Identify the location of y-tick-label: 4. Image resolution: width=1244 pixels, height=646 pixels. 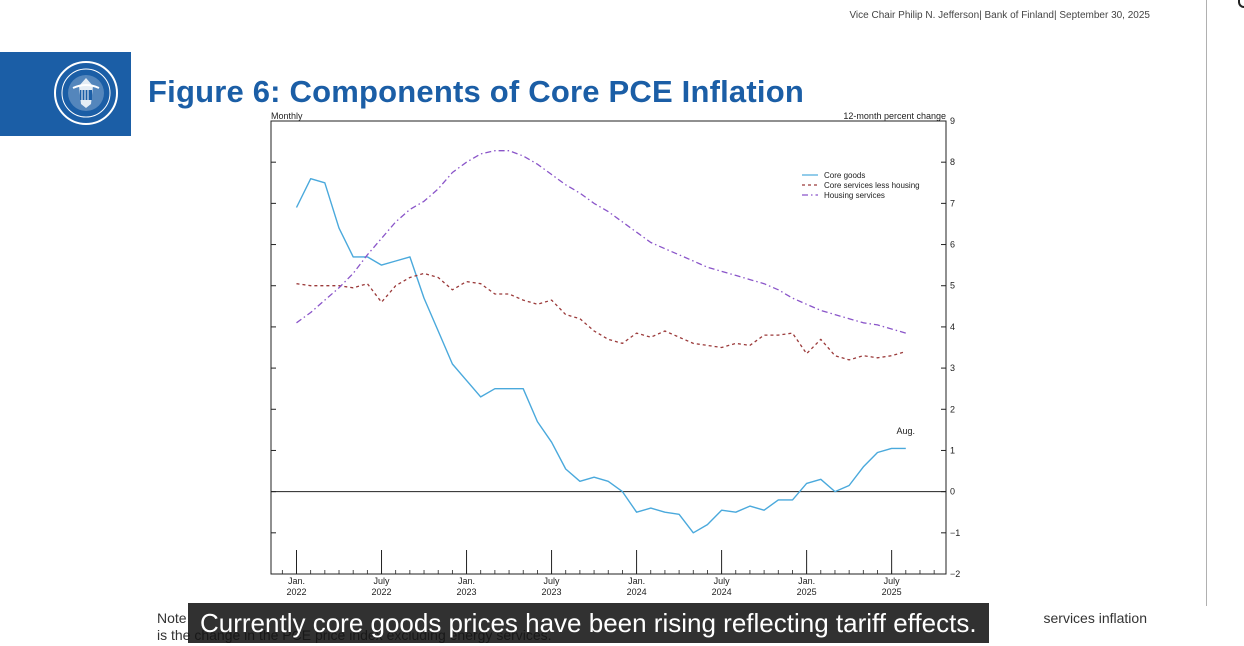
(952, 327).